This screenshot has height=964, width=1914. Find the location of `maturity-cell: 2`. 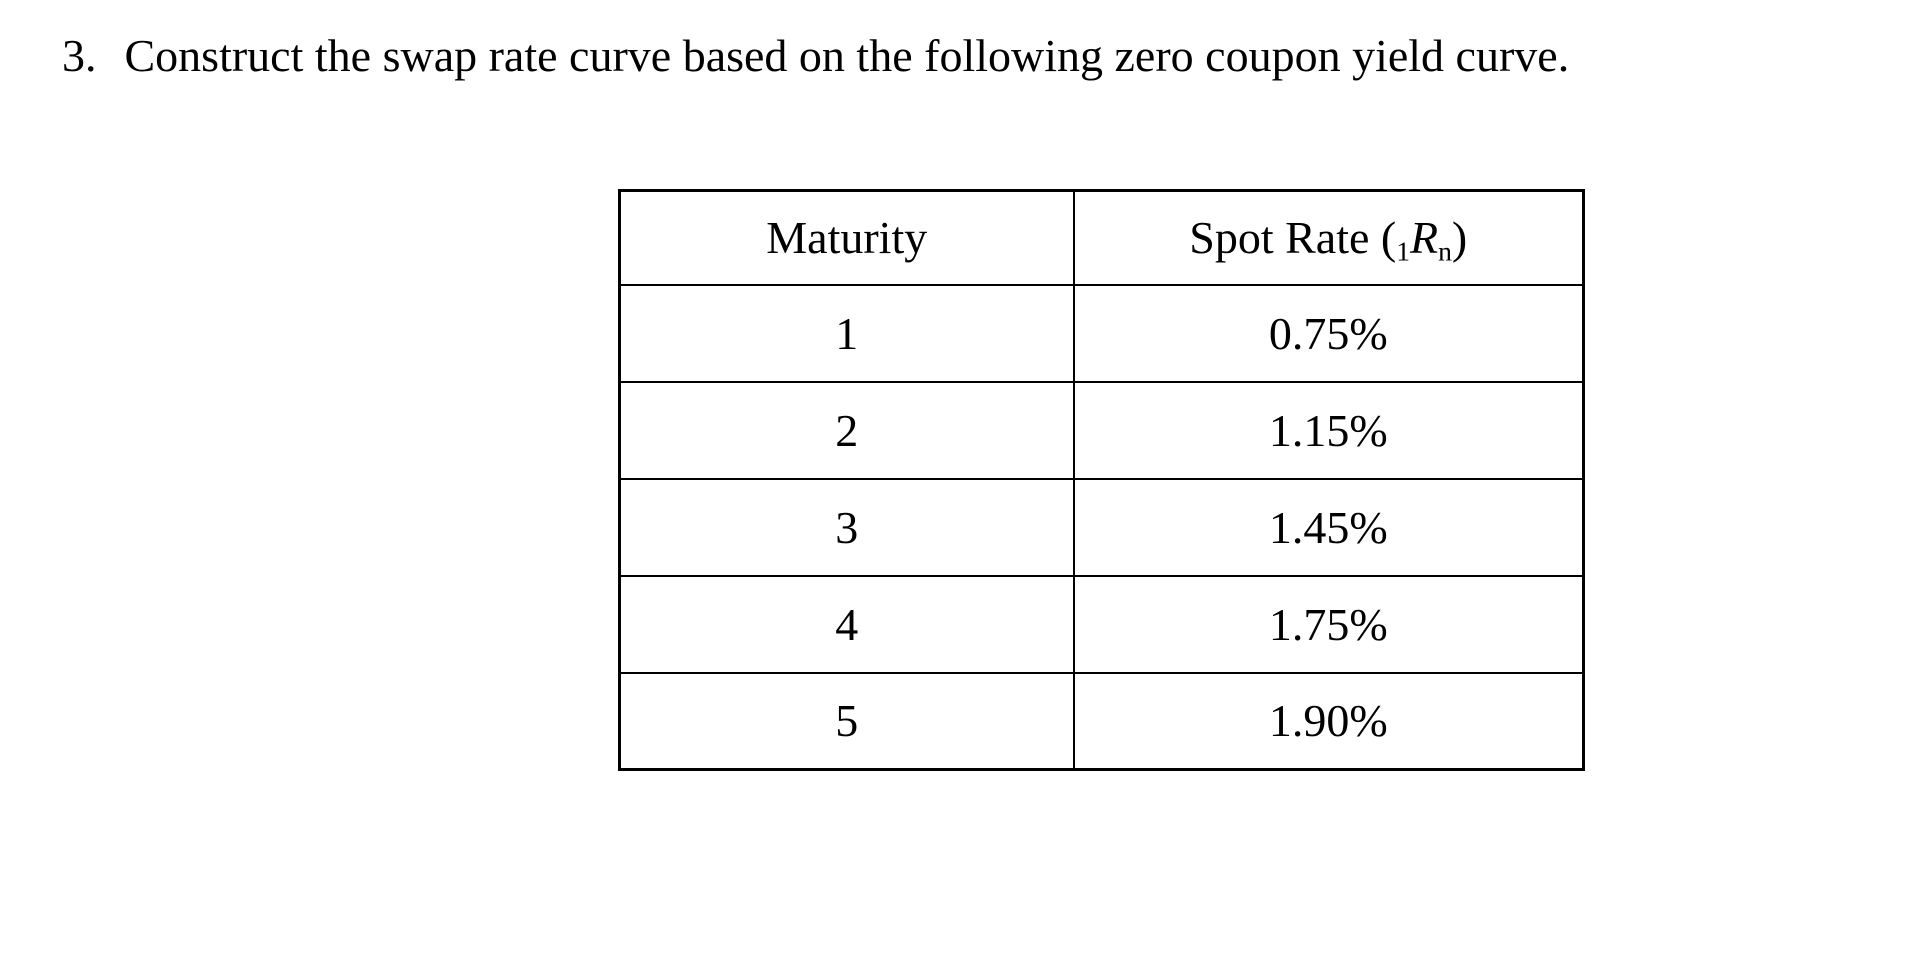

maturity-cell: 2 is located at coordinates (846, 430).